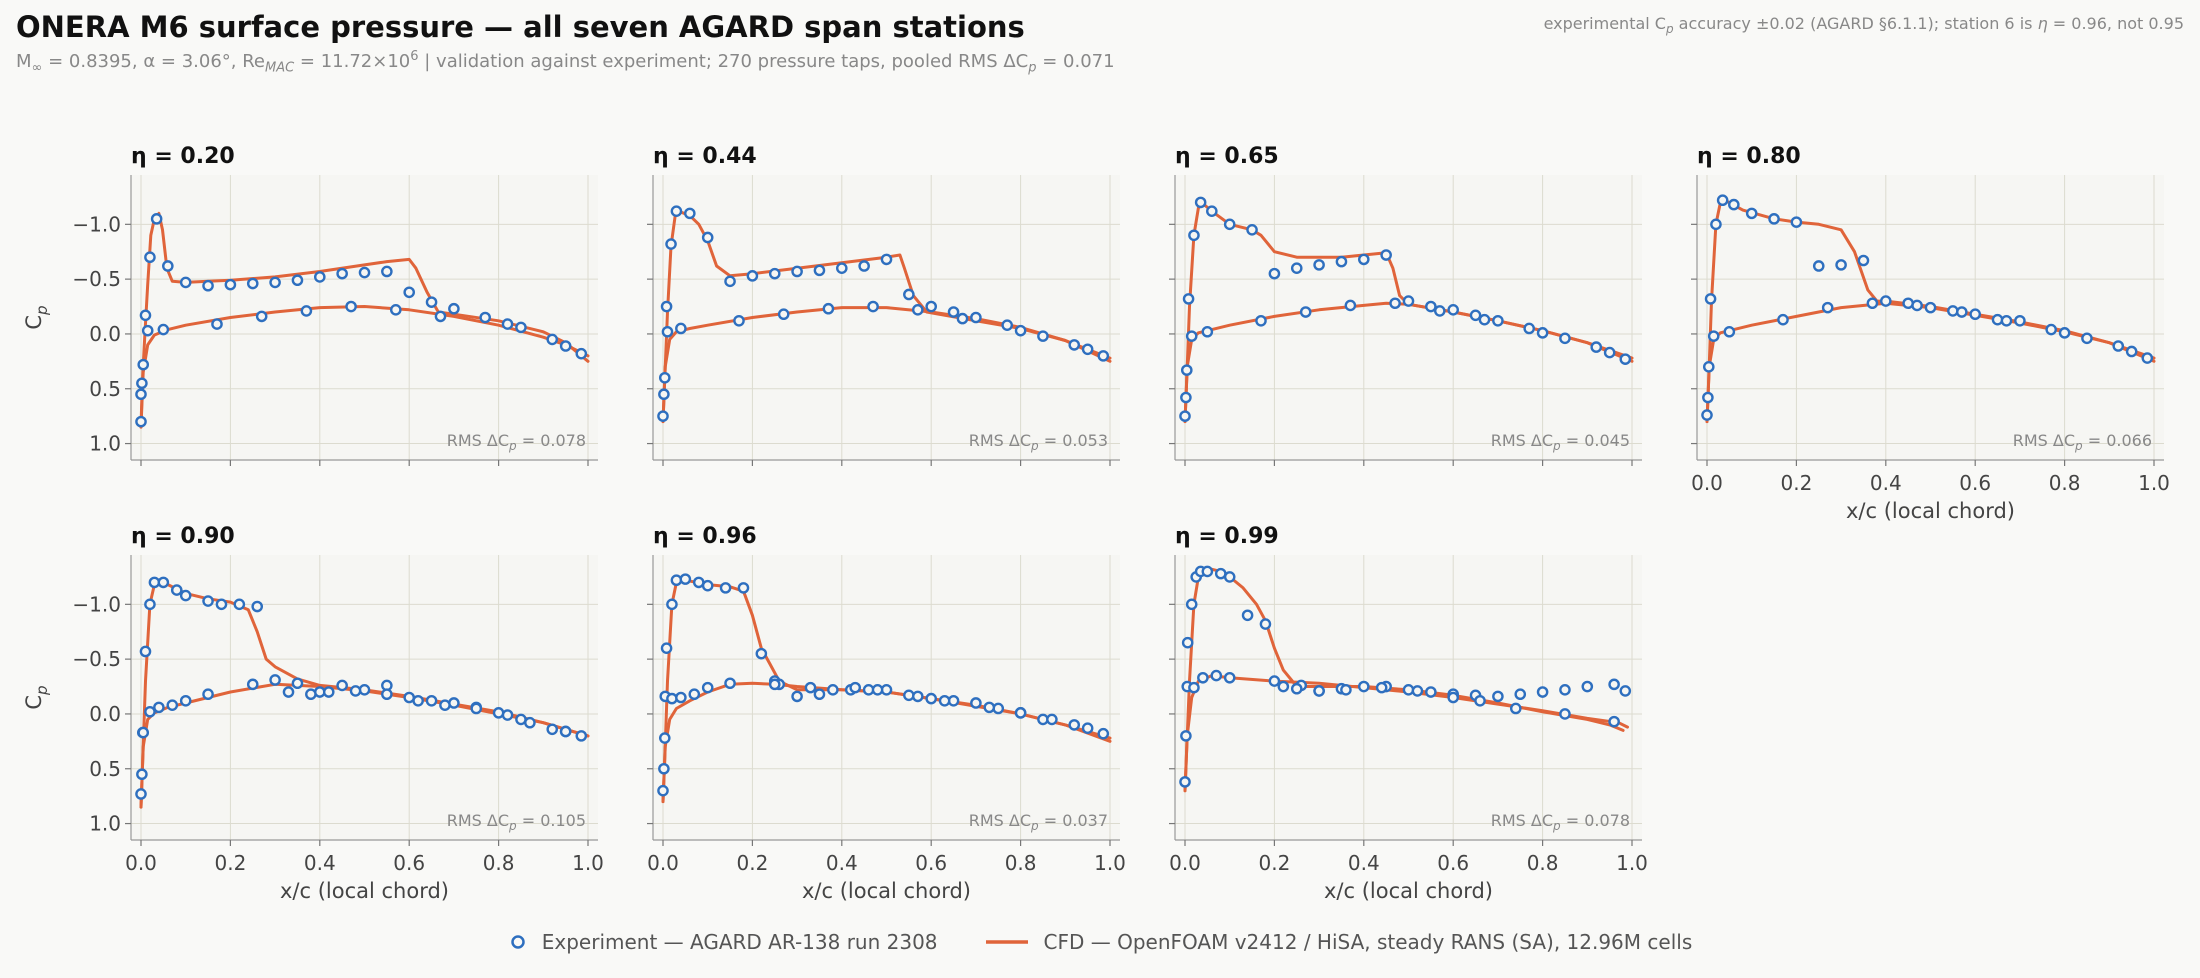 The height and width of the screenshot is (978, 2200). What do you see at coordinates (931, 863) in the screenshot?
I see `x-tick-label: 0.6` at bounding box center [931, 863].